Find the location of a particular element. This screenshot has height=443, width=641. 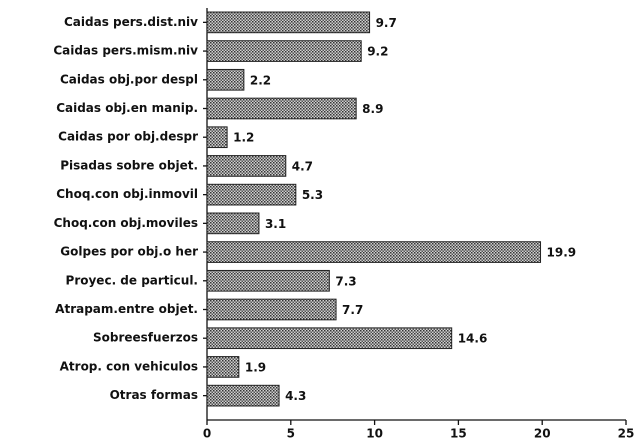

value-label: 4.7 is located at coordinates (302, 166).